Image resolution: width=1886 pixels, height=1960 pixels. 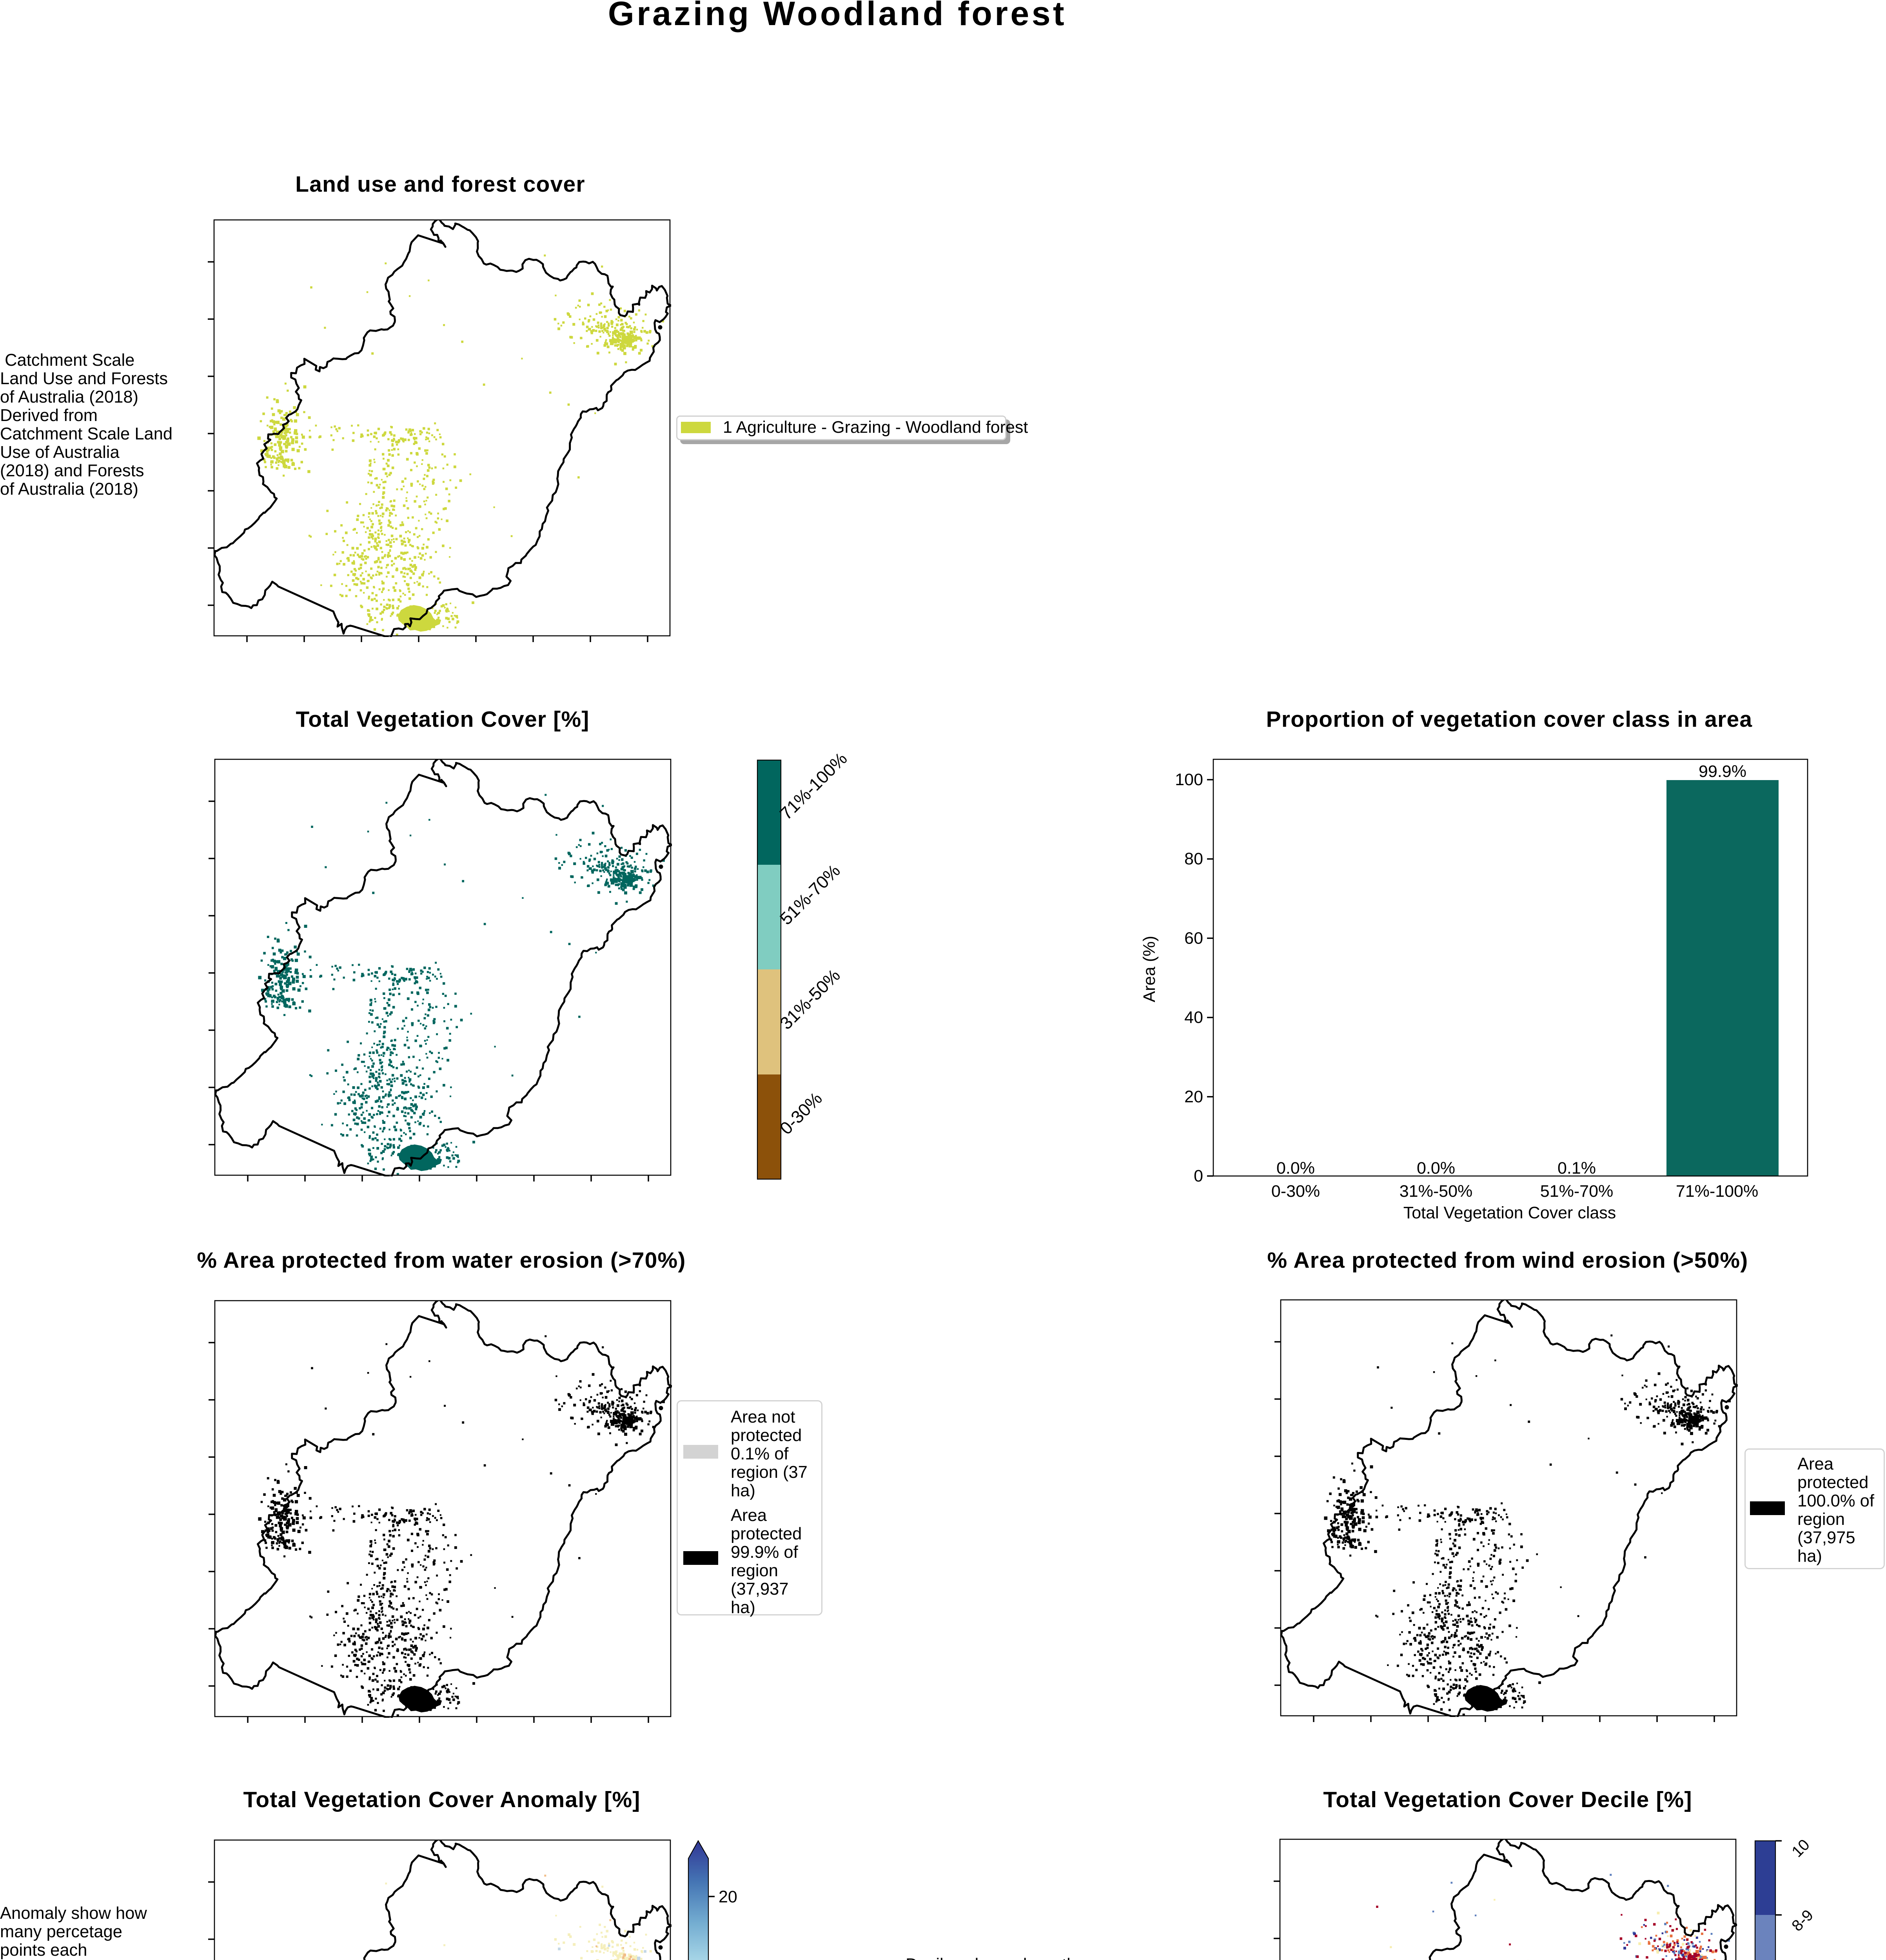 I want to click on svg-text: Total Vegetation Cover class, so click(x=1510, y=1212).